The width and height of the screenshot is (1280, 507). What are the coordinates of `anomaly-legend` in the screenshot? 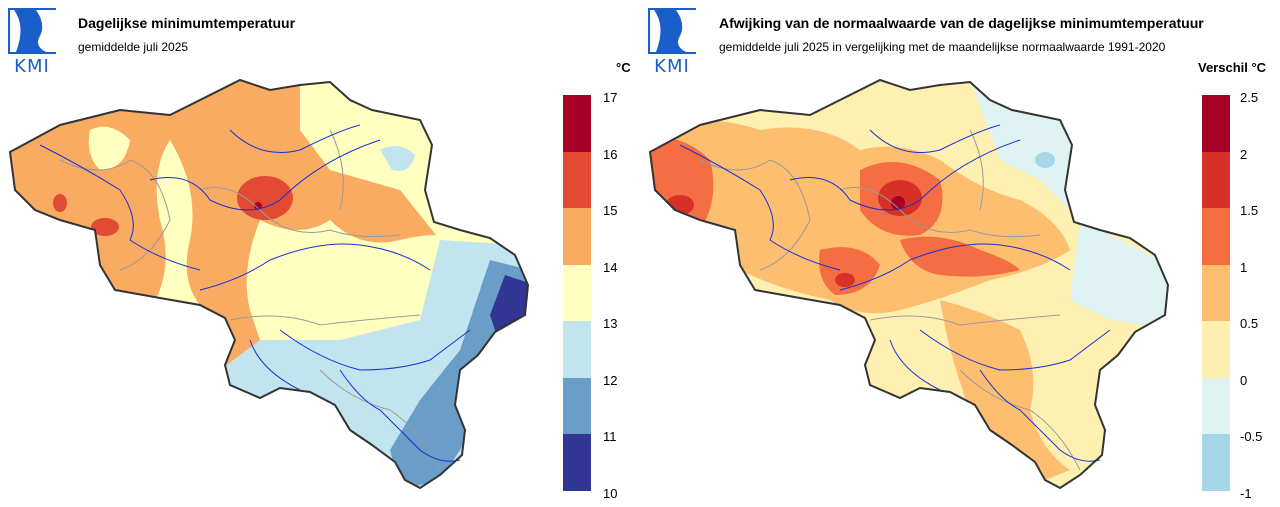 It's located at (1216, 293).